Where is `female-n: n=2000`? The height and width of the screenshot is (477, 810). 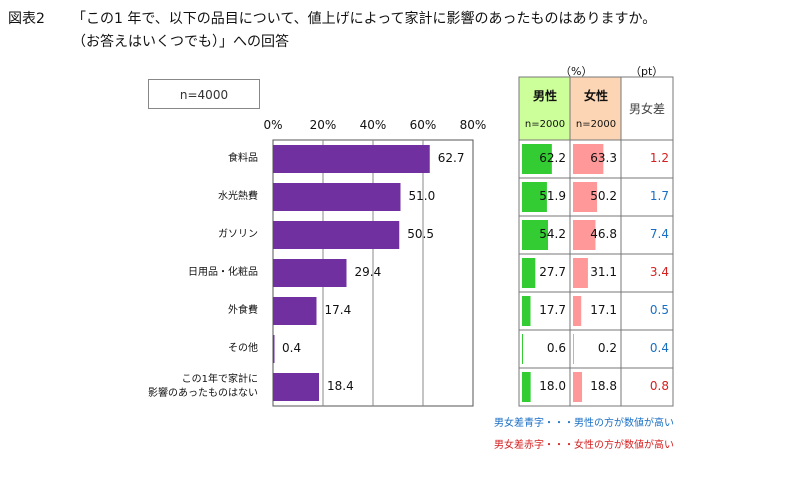 female-n: n=2000 is located at coordinates (596, 124).